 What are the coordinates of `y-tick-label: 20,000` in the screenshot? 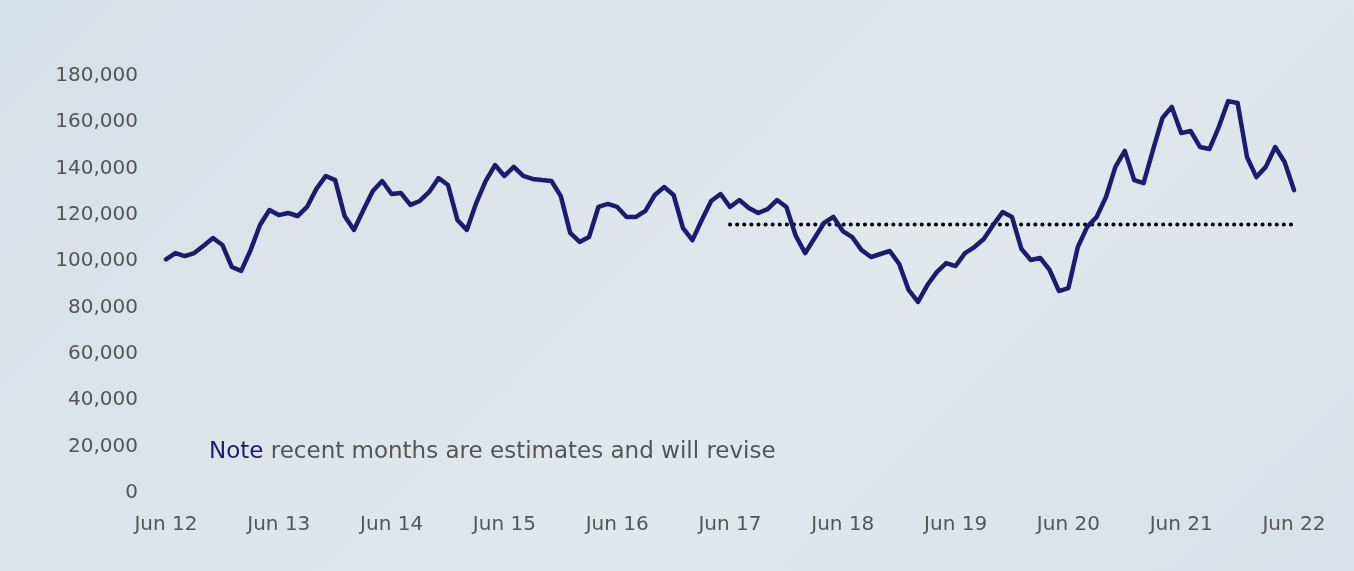 It's located at (103, 444).